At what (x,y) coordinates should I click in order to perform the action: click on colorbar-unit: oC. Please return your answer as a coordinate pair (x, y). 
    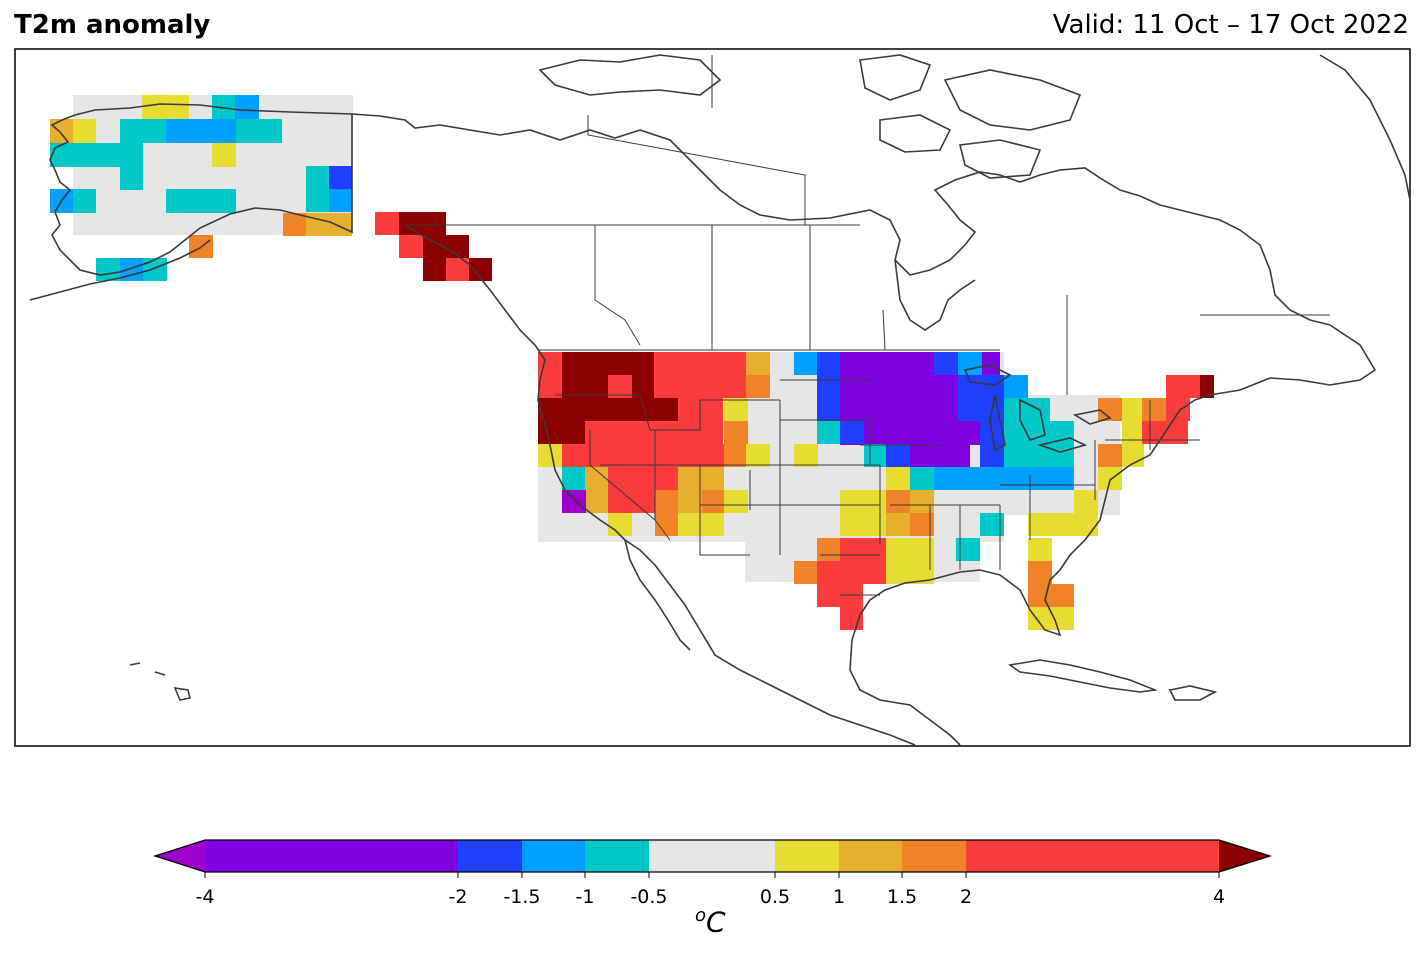
    Looking at the image, I should click on (710, 922).